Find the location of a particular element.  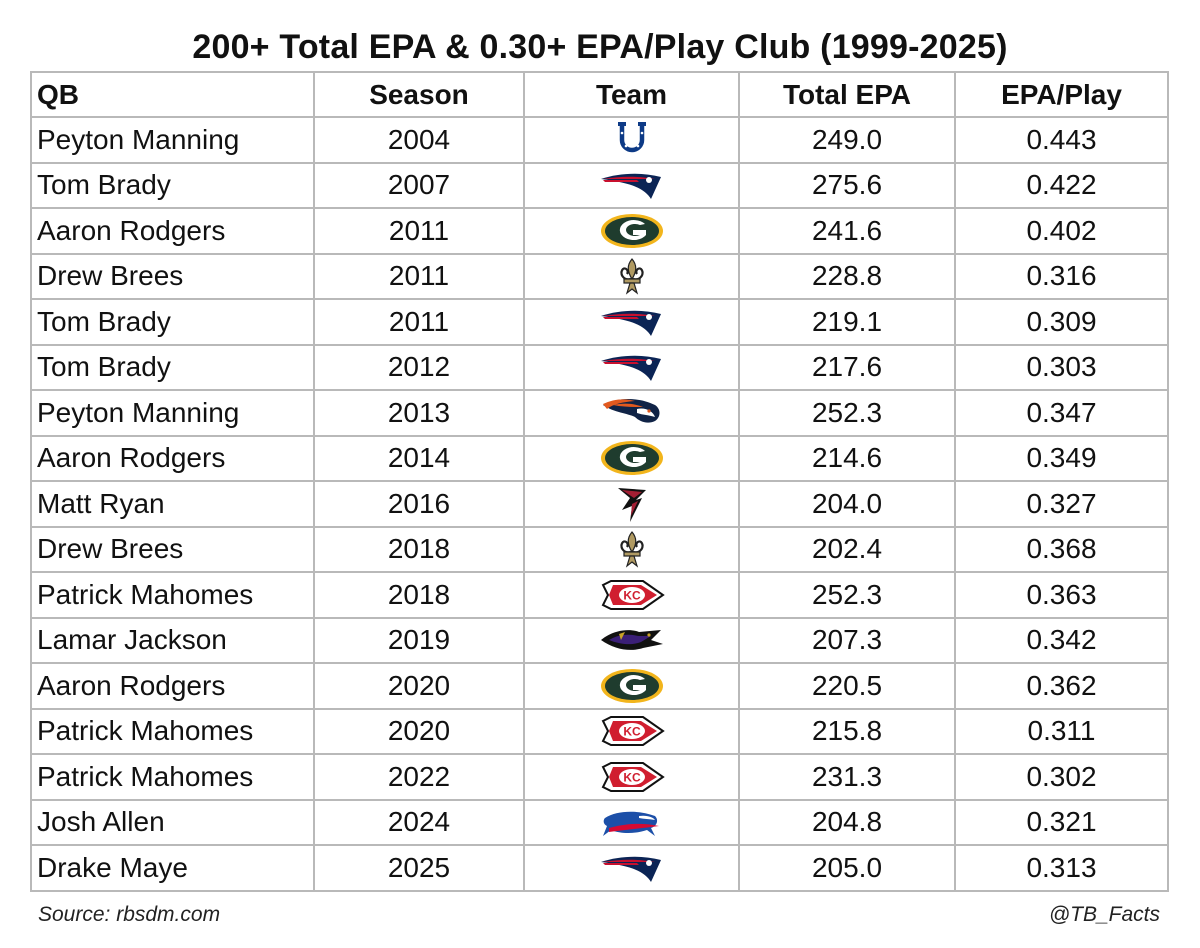

table-row: Peyton Manning 2004 249.0 0.443 is located at coordinates (599, 140).